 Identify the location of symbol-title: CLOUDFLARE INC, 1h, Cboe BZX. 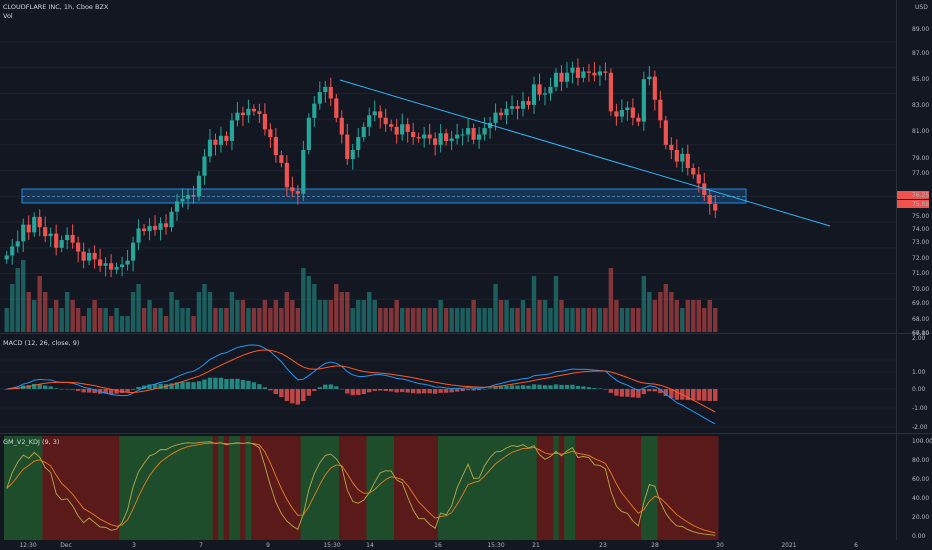
(56, 7).